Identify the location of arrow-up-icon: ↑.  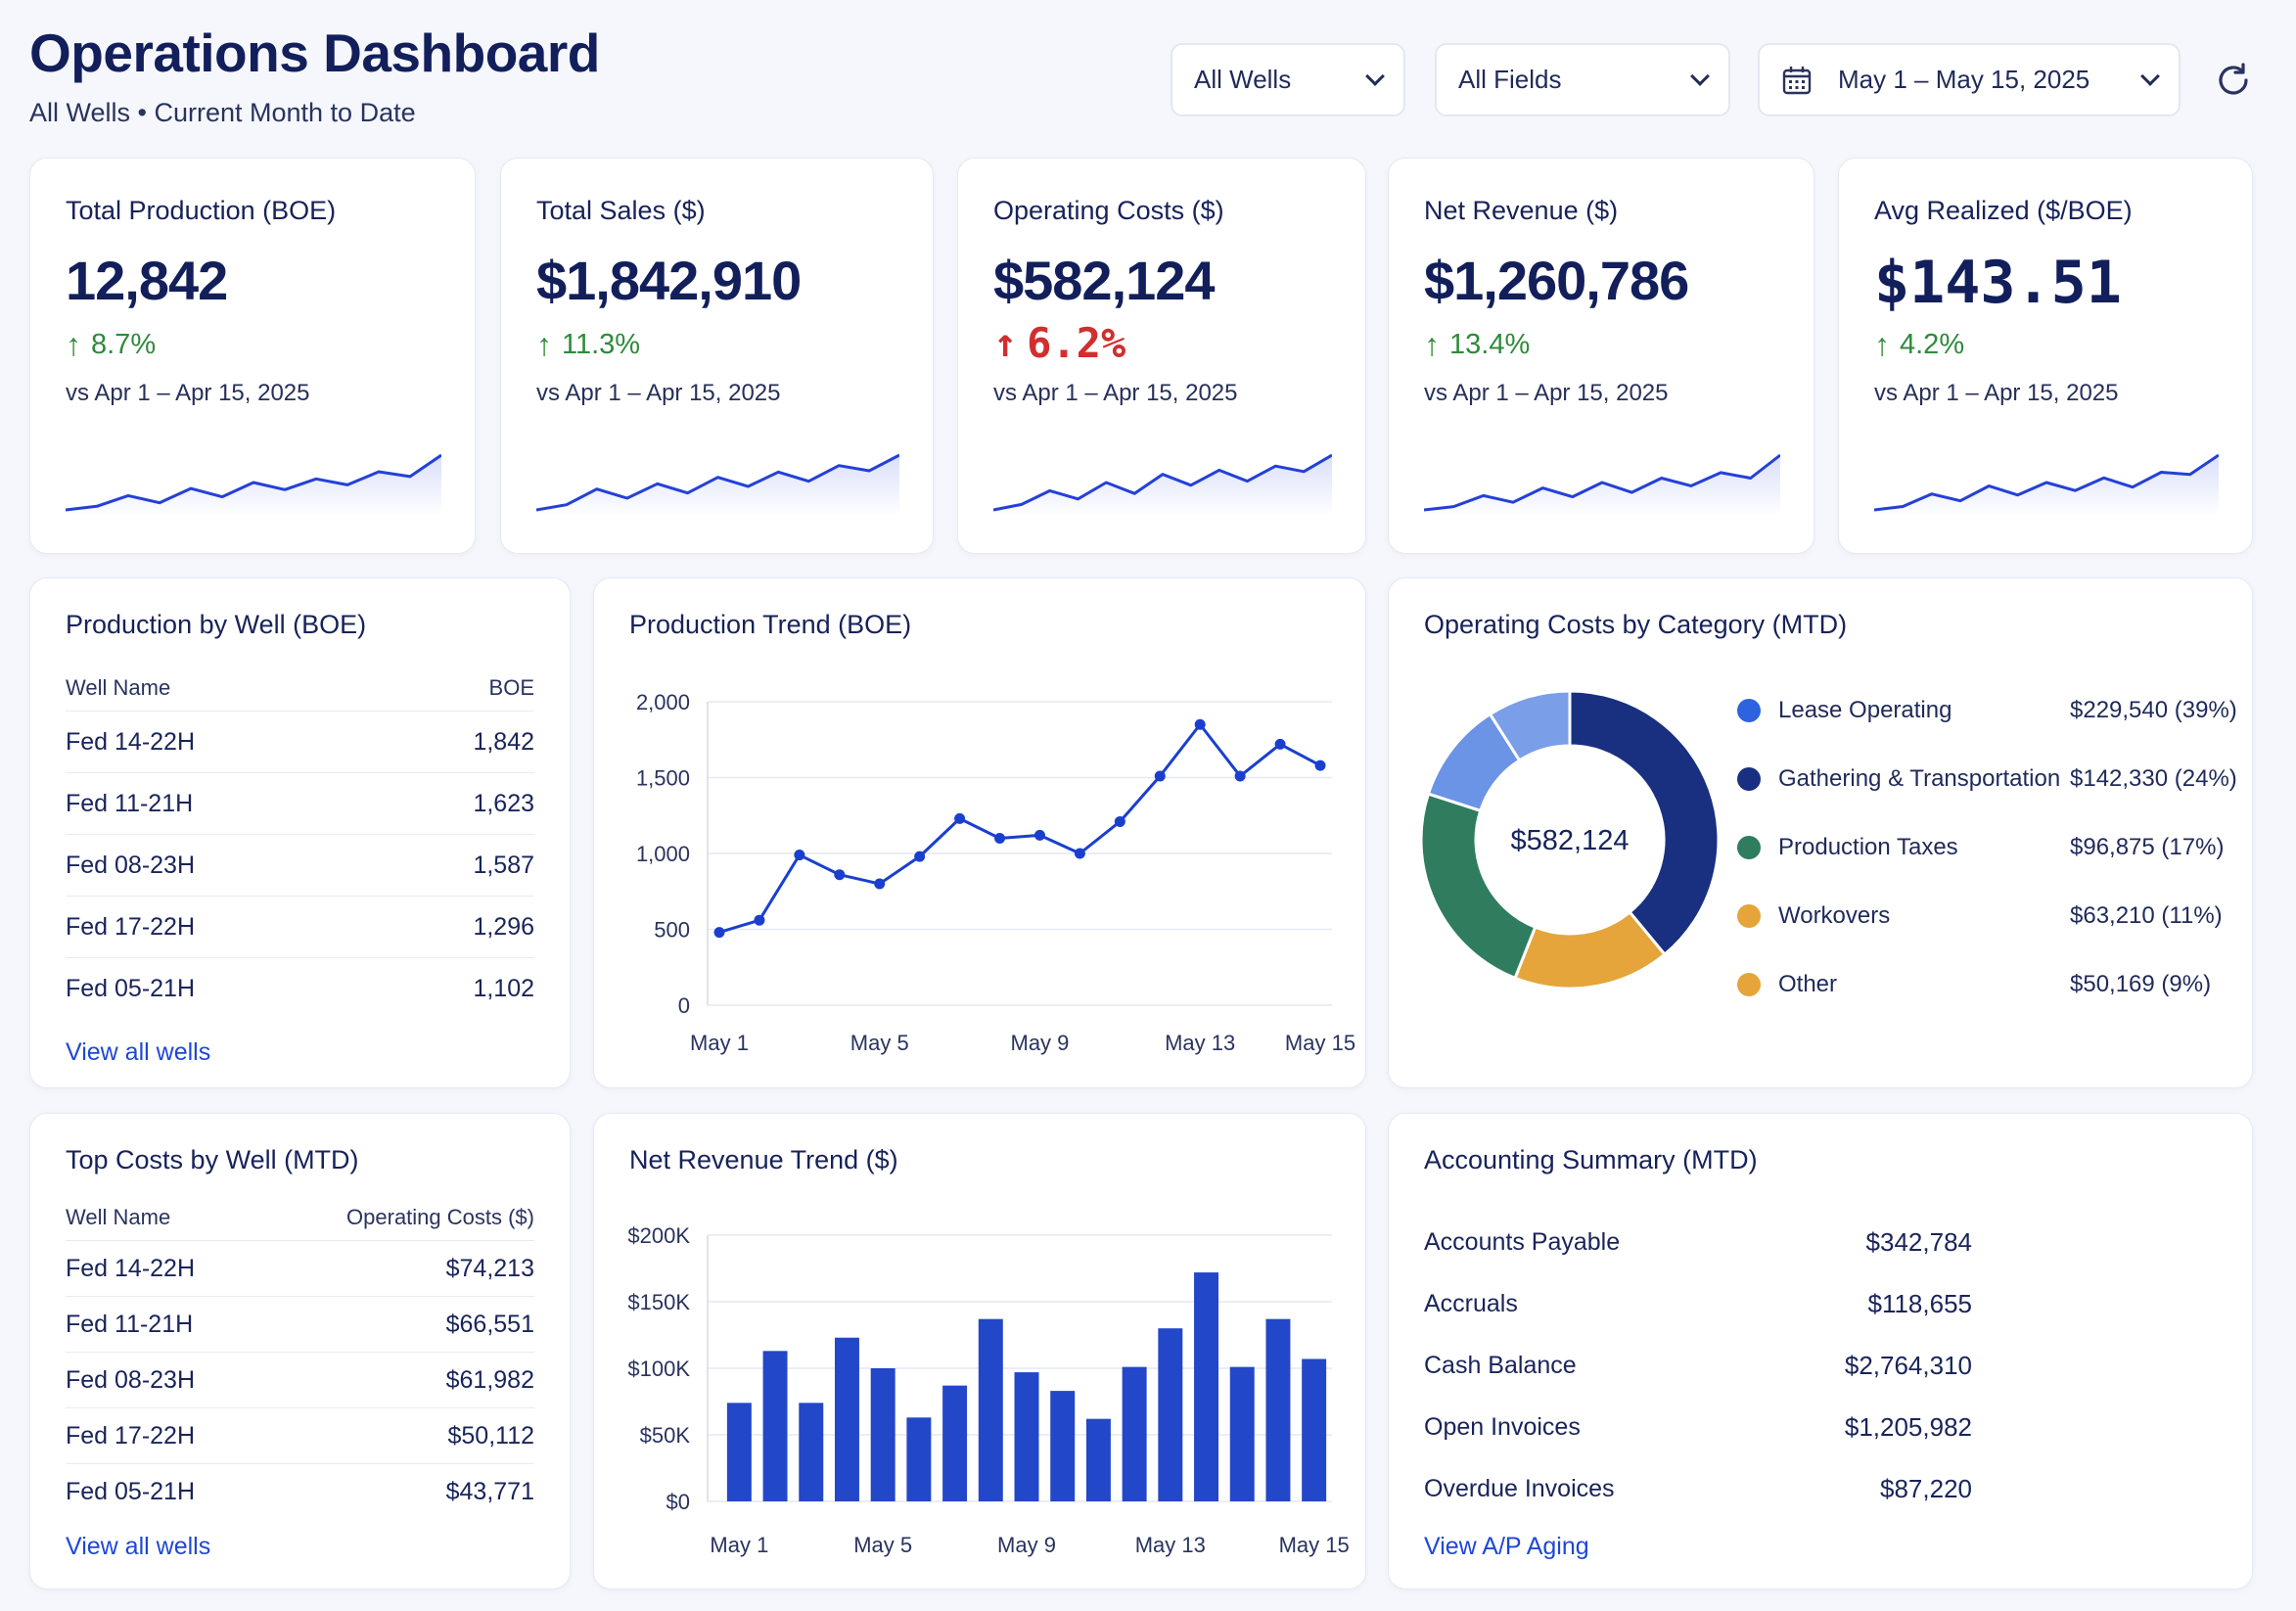
(1005, 343).